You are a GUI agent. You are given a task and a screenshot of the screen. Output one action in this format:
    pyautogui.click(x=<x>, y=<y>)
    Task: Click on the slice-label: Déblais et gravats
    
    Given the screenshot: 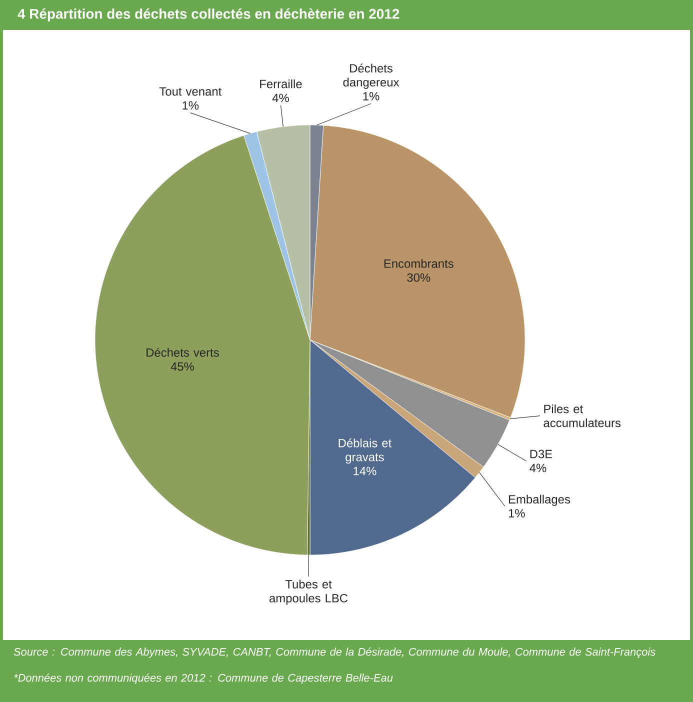 What is the action you would take?
    pyautogui.click(x=365, y=451)
    